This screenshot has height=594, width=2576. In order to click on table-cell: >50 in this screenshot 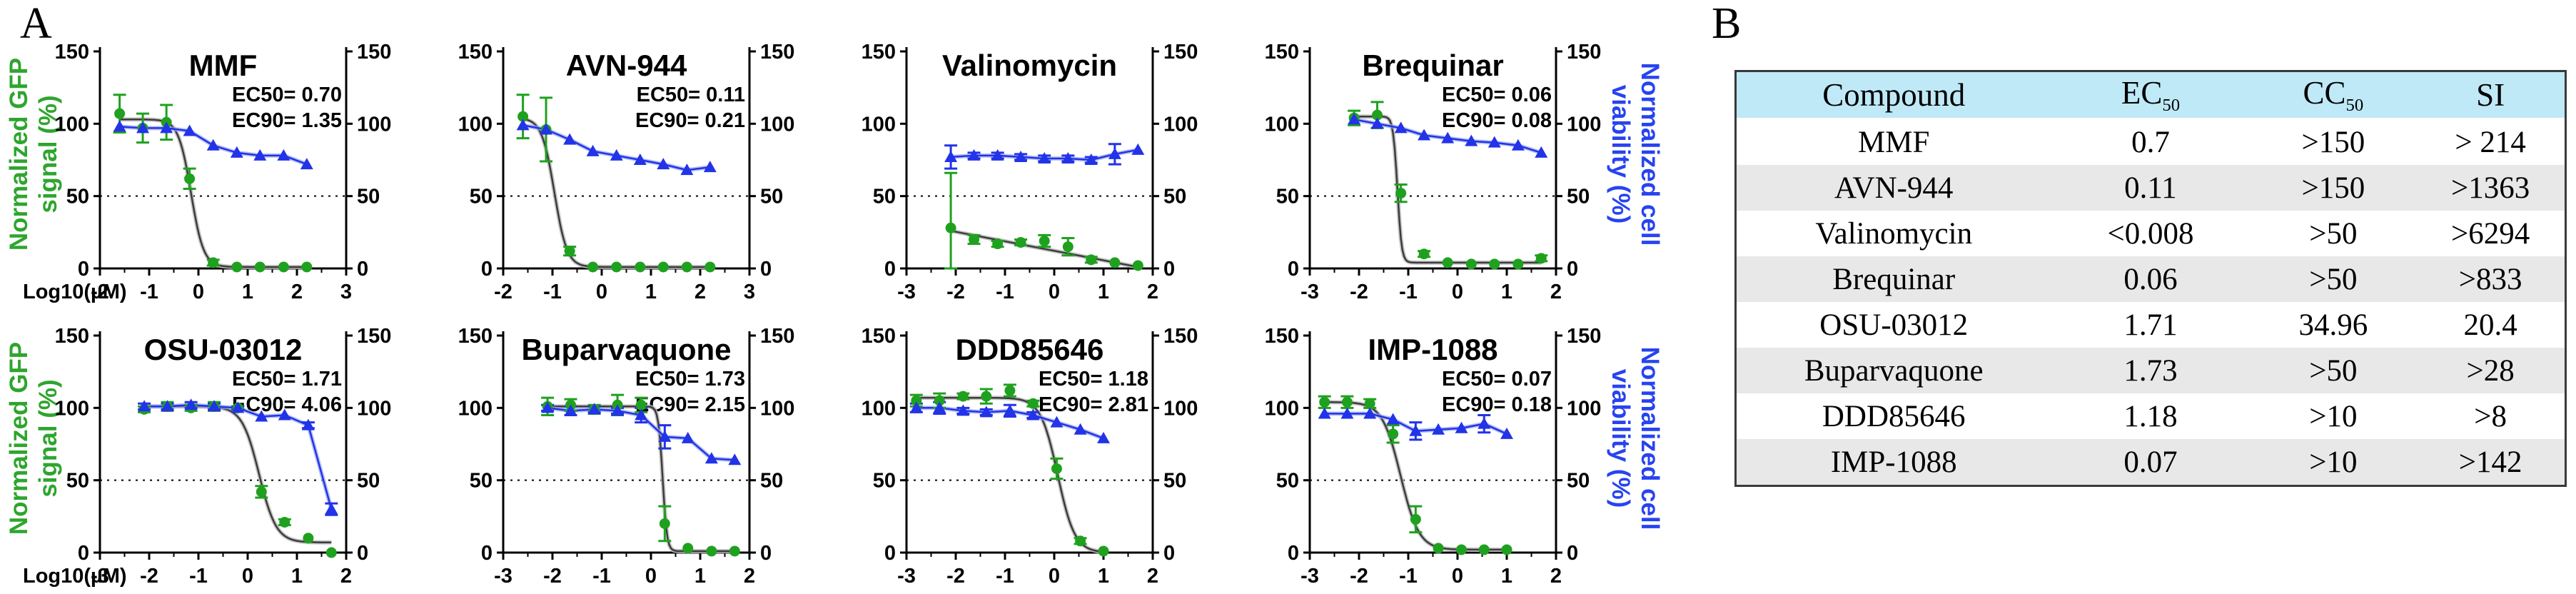, I will do `click(2333, 279)`.